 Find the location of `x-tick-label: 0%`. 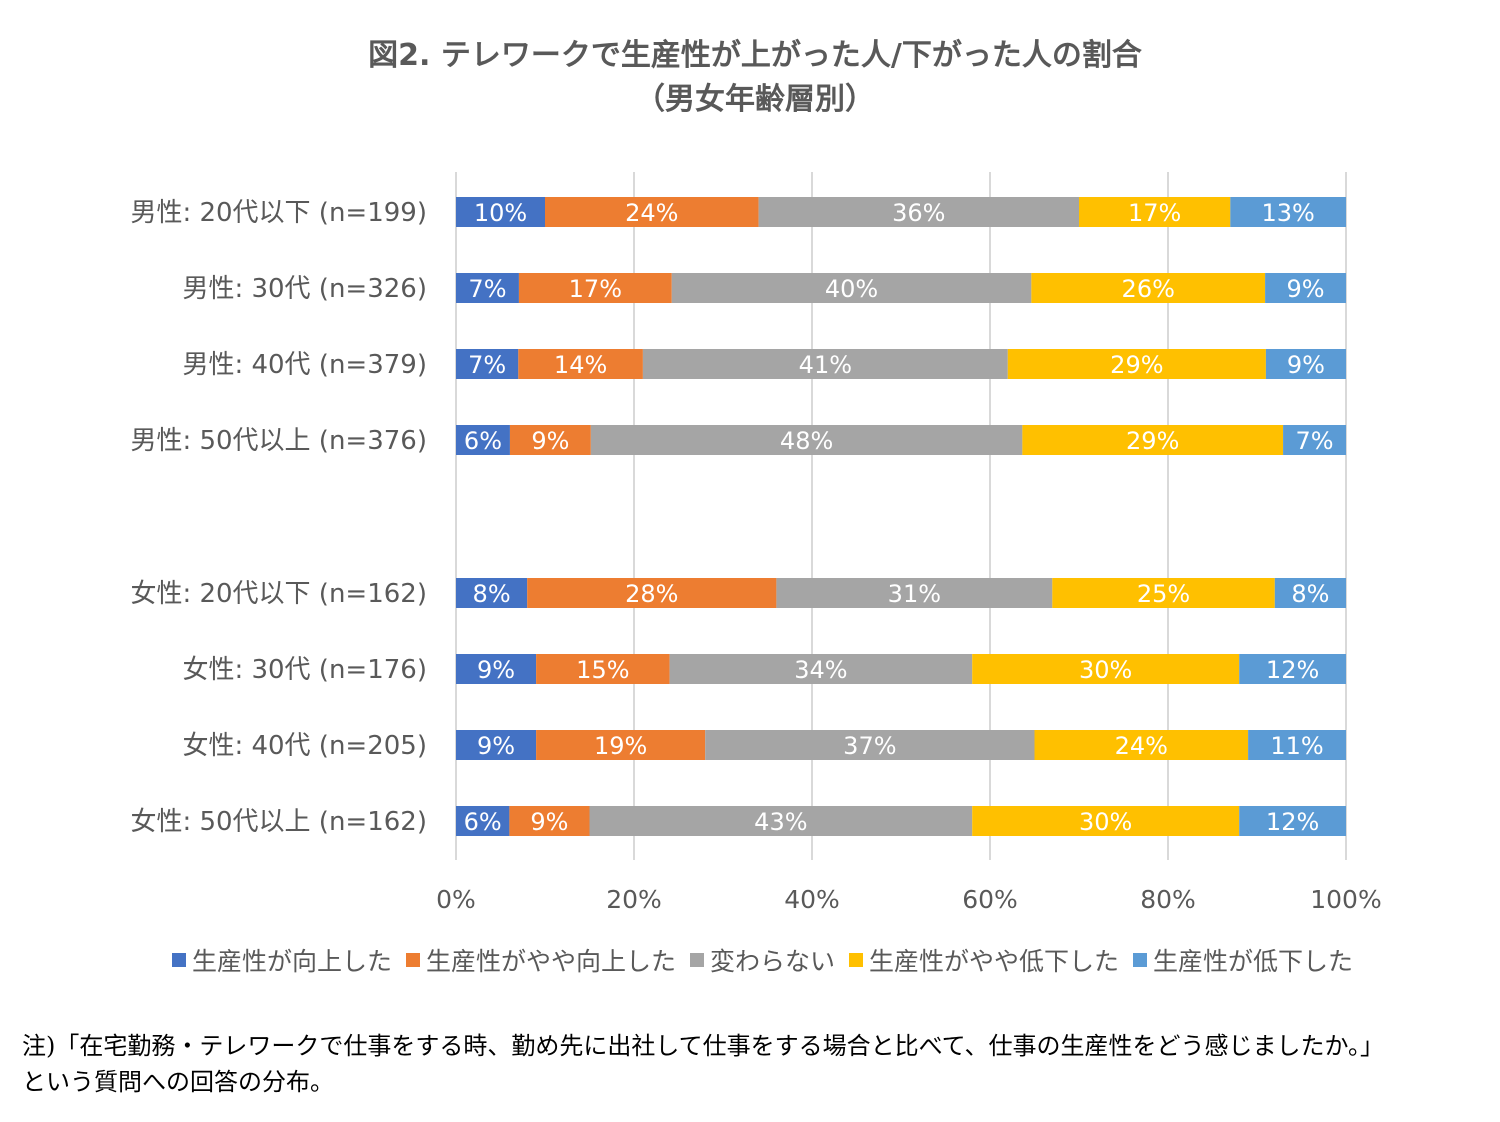

x-tick-label: 0% is located at coordinates (456, 899).